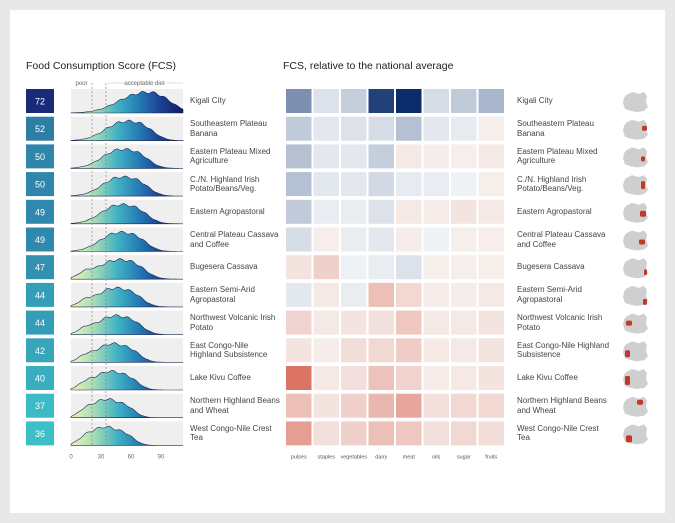 This screenshot has width=675, height=523. Describe the element at coordinates (235, 405) in the screenshot. I see `region-label: Northern Highland Beans and Wheat` at that location.